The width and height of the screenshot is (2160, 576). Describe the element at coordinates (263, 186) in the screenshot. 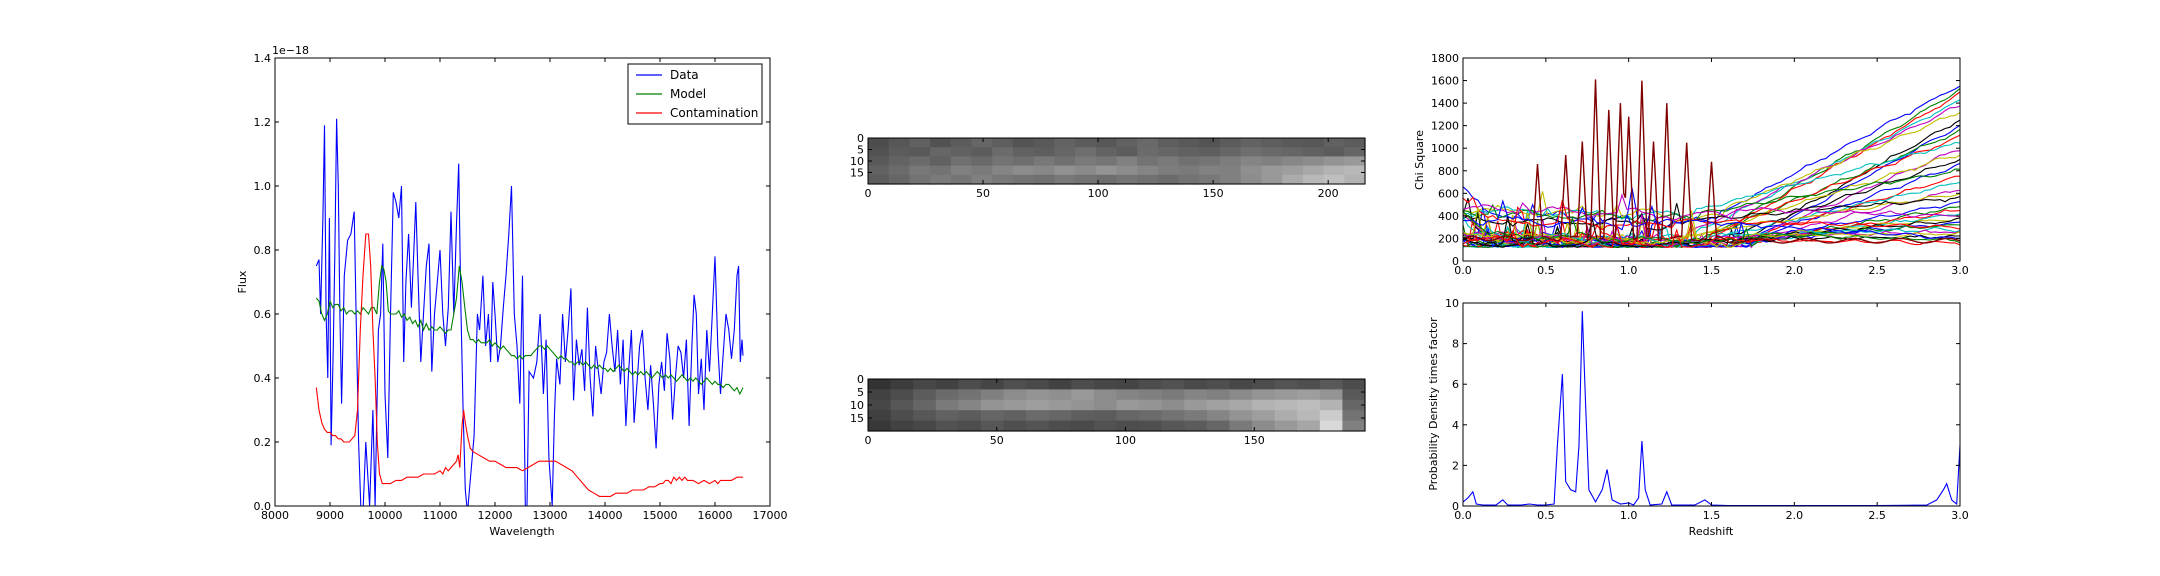

I see `y-tick-label: 1.0` at that location.